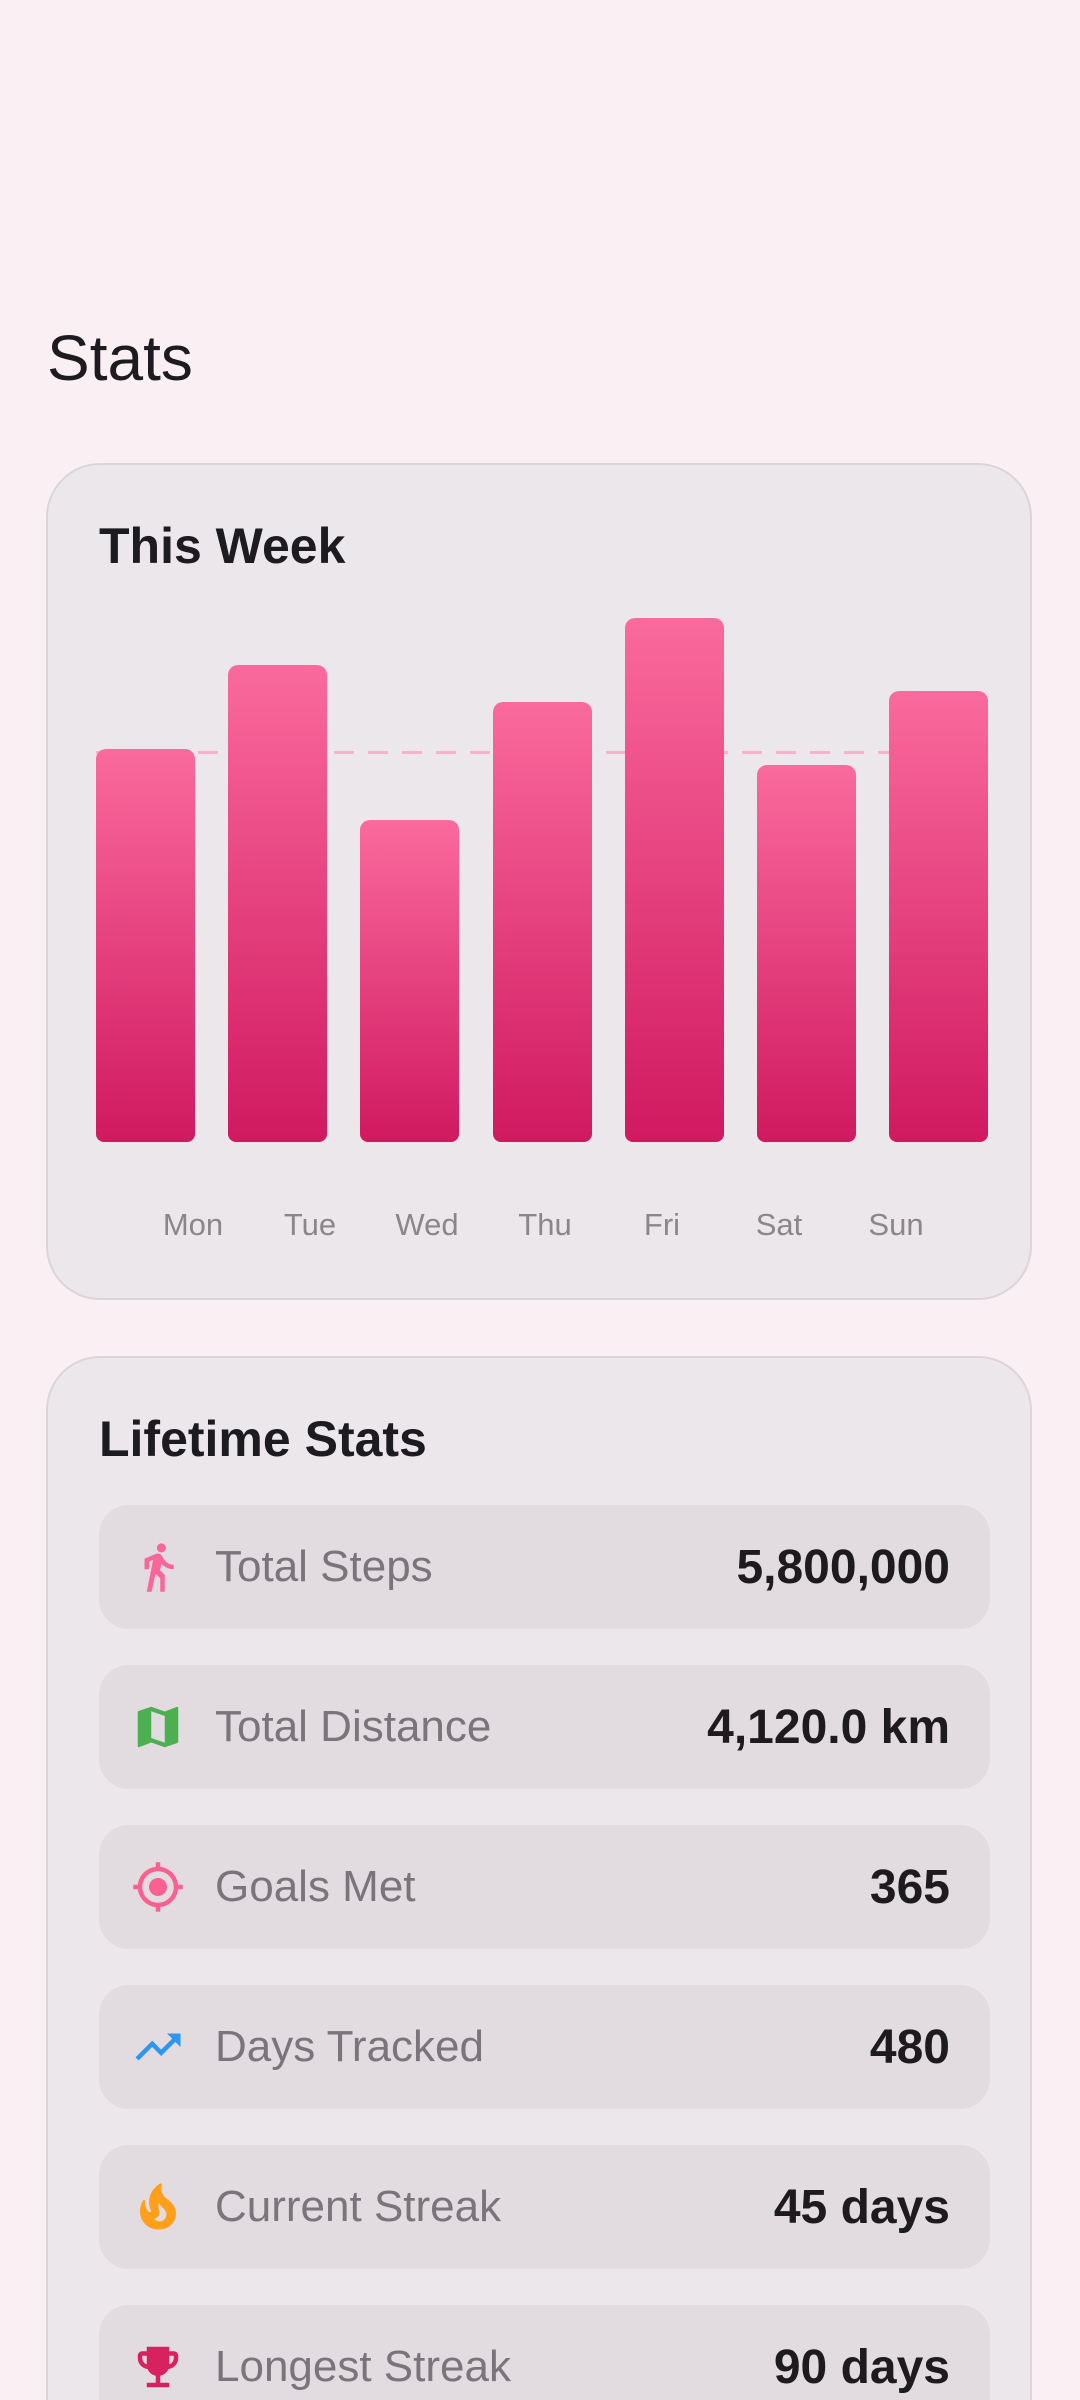 This screenshot has width=1080, height=2400. I want to click on bar-sun, so click(938, 916).